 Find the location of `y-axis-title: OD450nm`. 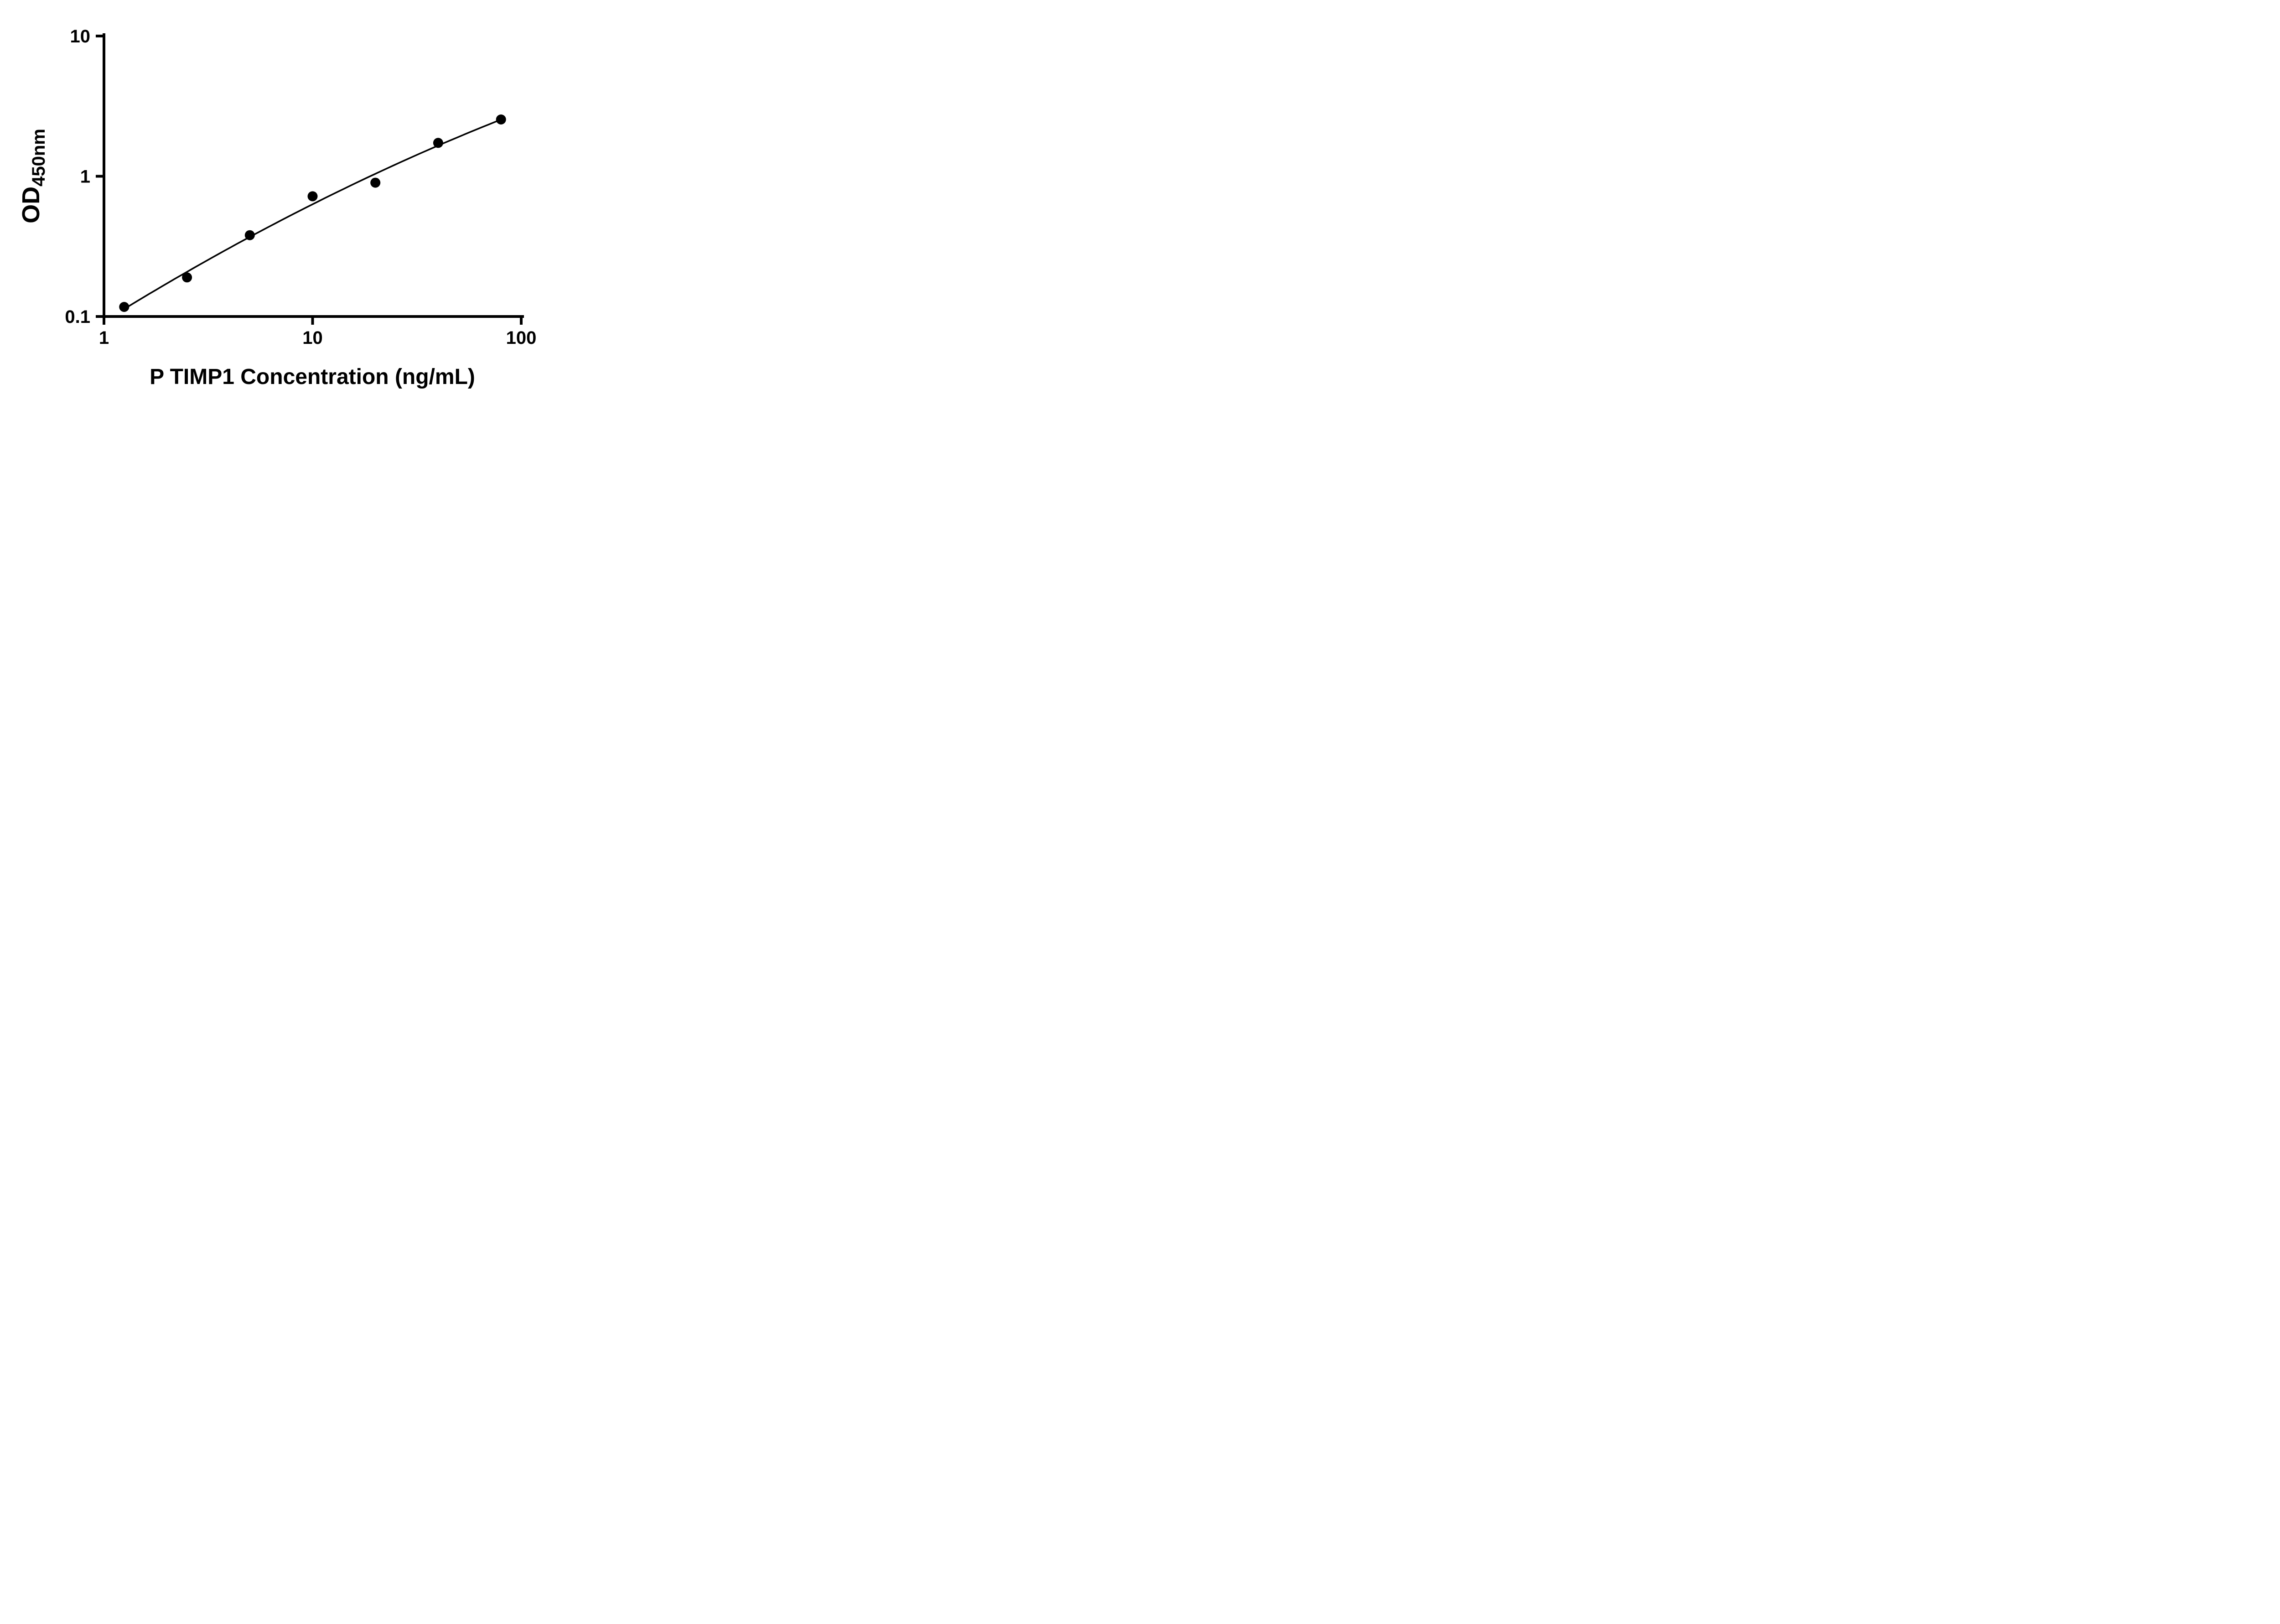

y-axis-title: OD450nm is located at coordinates (33, 176).